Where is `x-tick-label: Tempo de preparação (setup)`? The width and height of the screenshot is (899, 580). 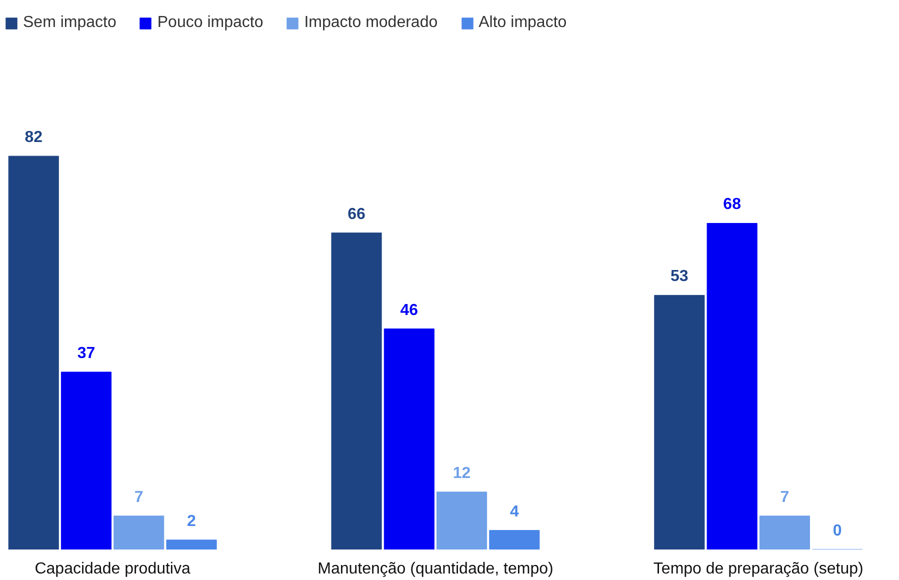 x-tick-label: Tempo de preparação (setup) is located at coordinates (758, 569).